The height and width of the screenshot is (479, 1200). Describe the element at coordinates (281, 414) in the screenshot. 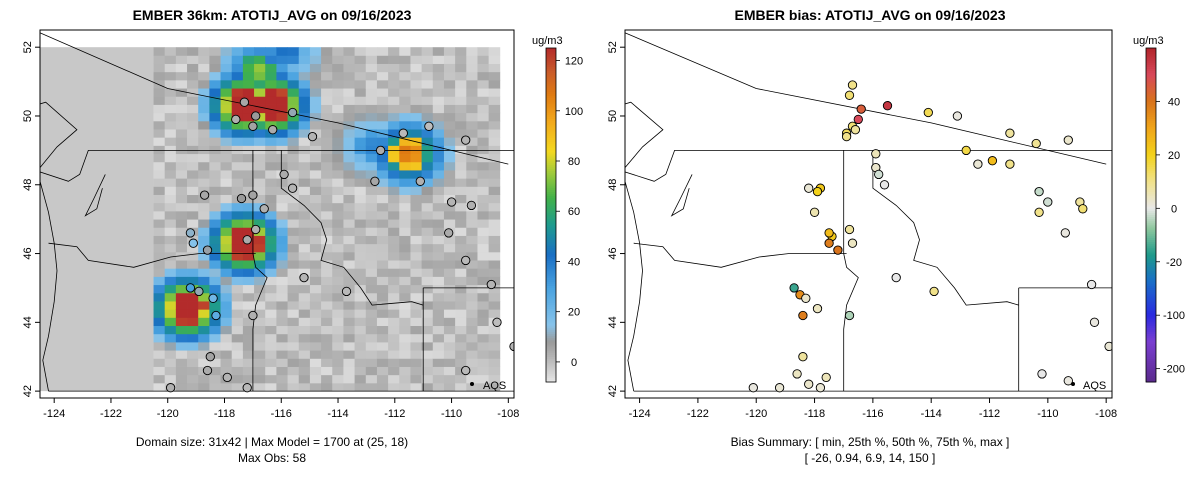

I see `x-tick-label: -116` at that location.